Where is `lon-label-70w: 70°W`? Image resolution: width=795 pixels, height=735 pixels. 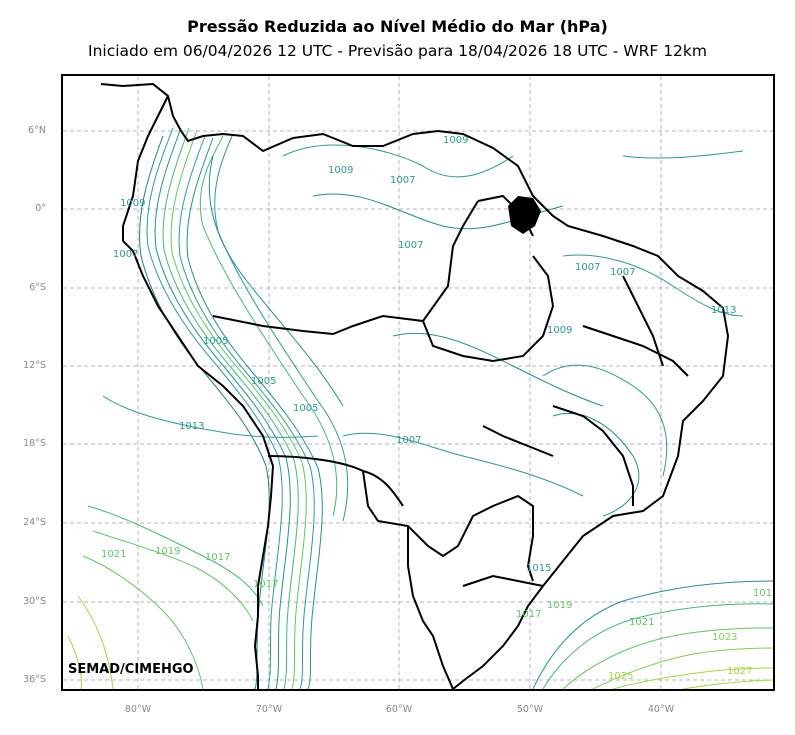 lon-label-70w: 70°W is located at coordinates (269, 709).